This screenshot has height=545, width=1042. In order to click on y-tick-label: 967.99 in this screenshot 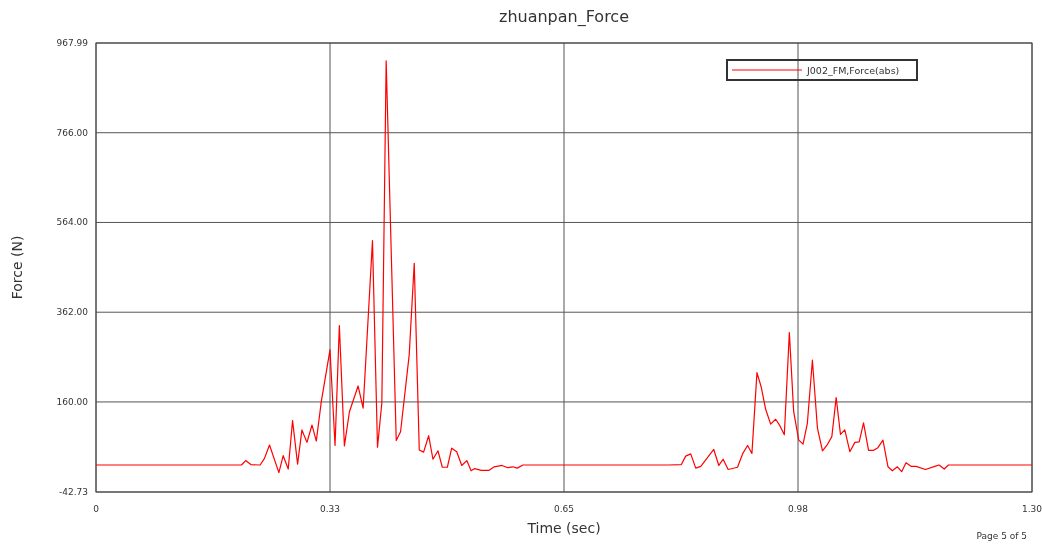, I will do `click(72, 43)`.